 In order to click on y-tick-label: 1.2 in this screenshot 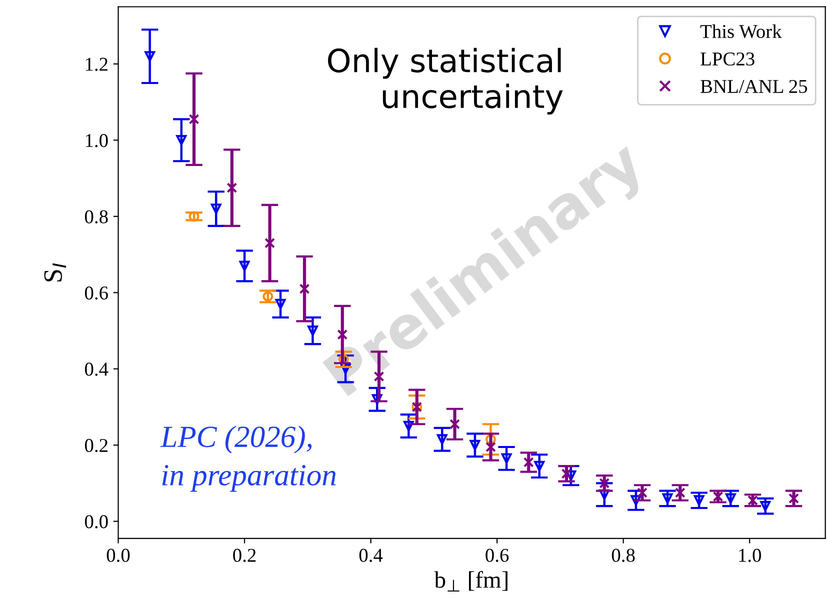, I will do `click(97, 64)`.